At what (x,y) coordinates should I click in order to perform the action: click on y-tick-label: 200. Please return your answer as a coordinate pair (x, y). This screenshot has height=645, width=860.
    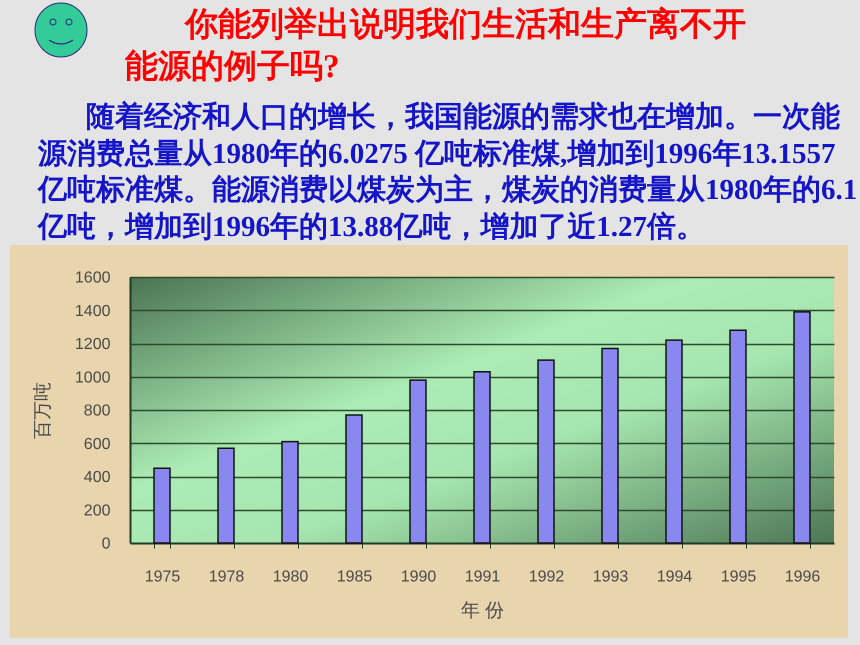
    Looking at the image, I should click on (97, 511).